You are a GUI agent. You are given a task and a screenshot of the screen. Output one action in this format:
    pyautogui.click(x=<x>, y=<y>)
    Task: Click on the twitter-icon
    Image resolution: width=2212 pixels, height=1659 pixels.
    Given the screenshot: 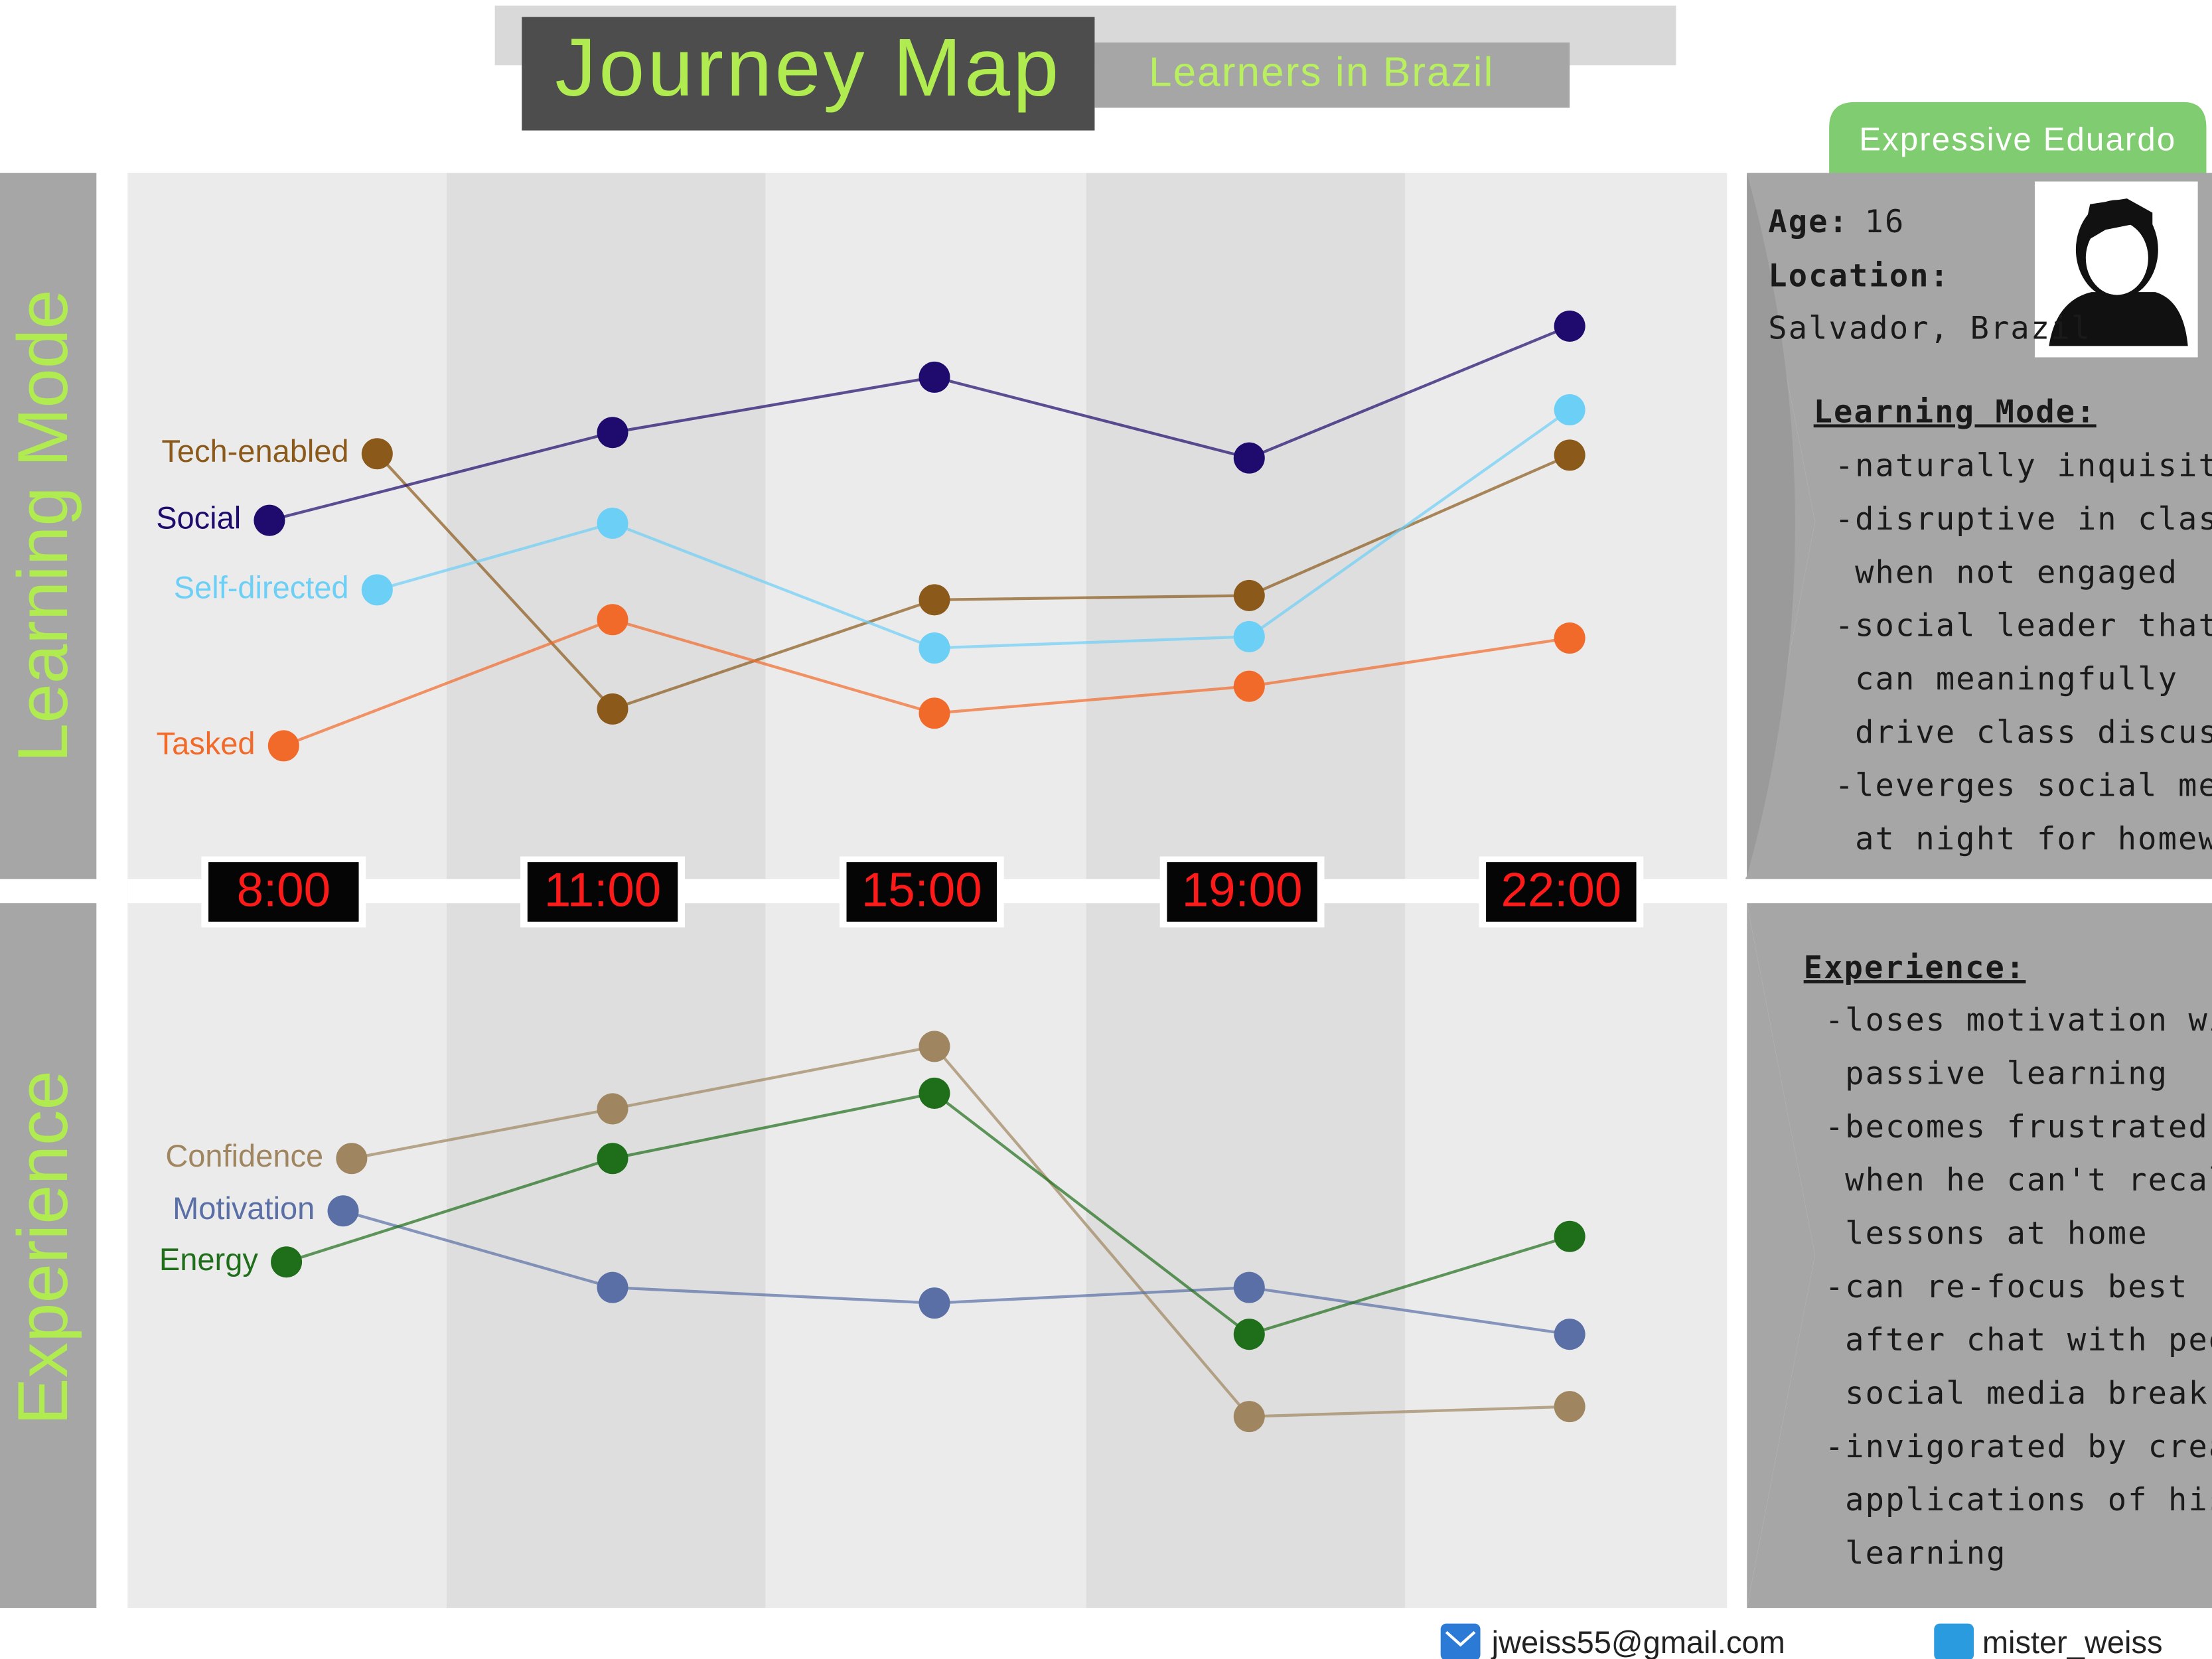 What is the action you would take?
    pyautogui.click(x=1954, y=1641)
    